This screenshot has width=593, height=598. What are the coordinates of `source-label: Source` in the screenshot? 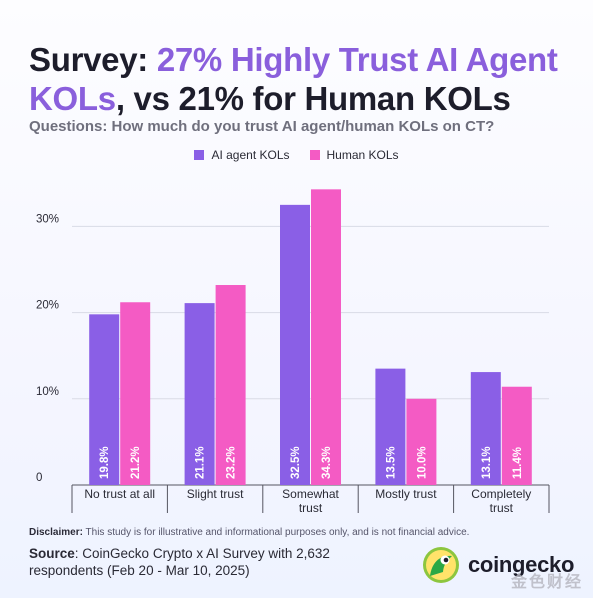 It's located at (52, 553).